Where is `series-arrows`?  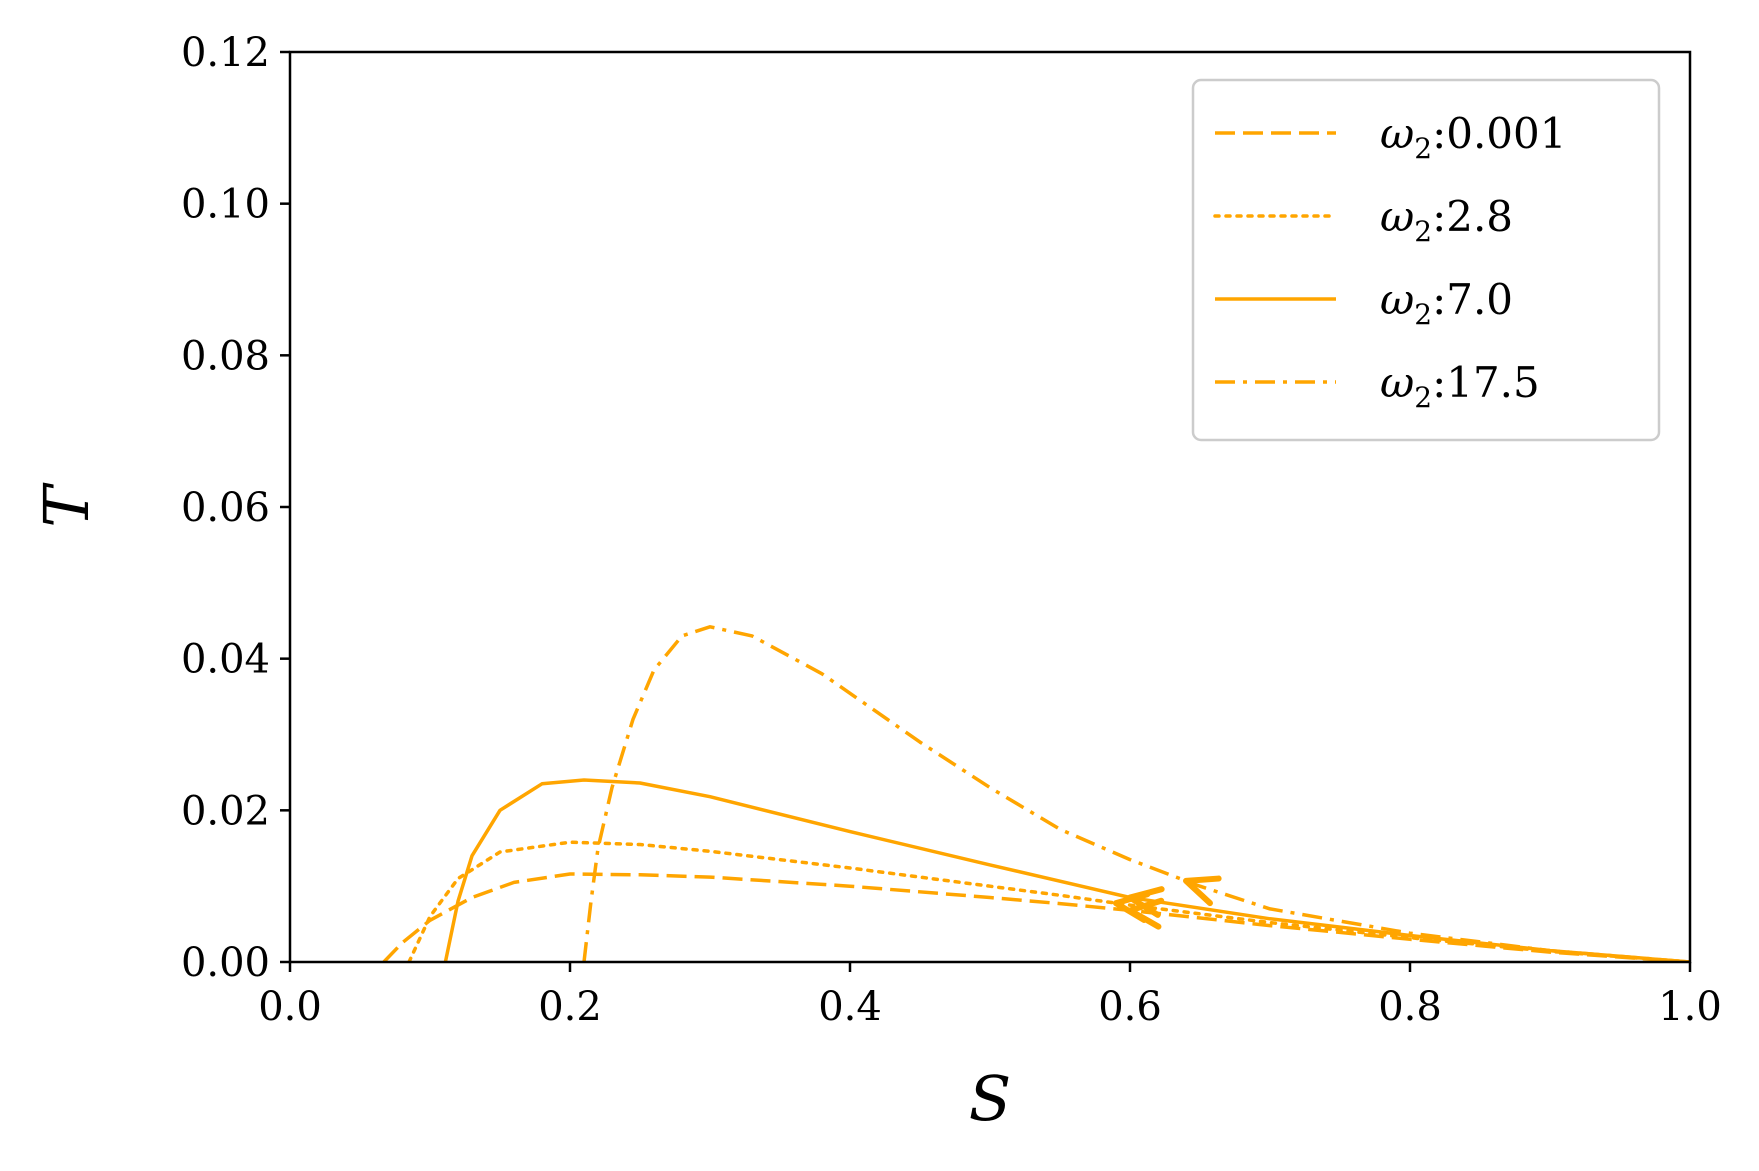
series-arrows is located at coordinates (1167, 902).